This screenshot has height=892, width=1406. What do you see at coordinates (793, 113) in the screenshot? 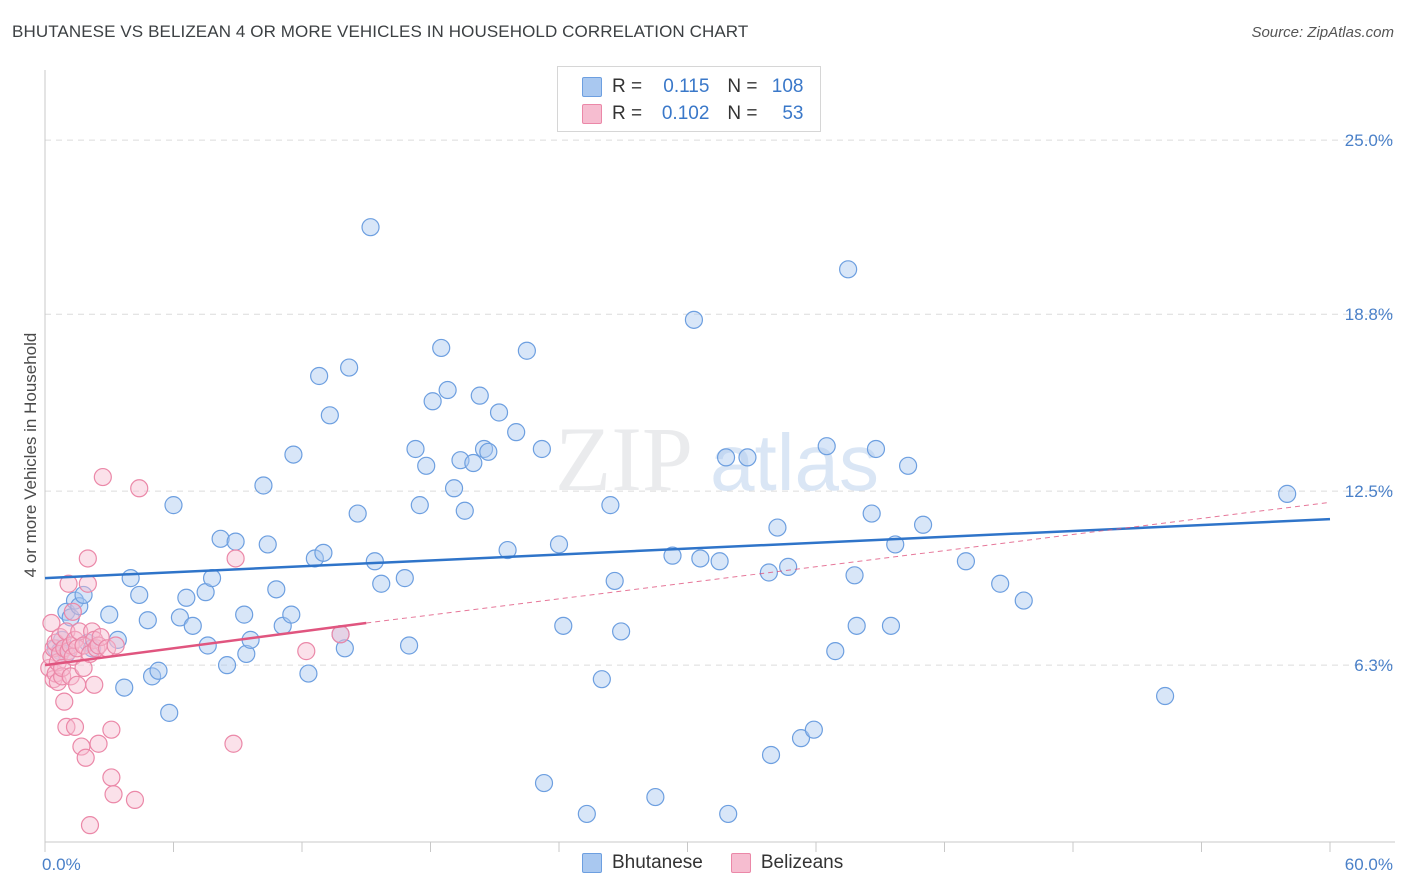
I see `legend-n-value: 53` at bounding box center [793, 113].